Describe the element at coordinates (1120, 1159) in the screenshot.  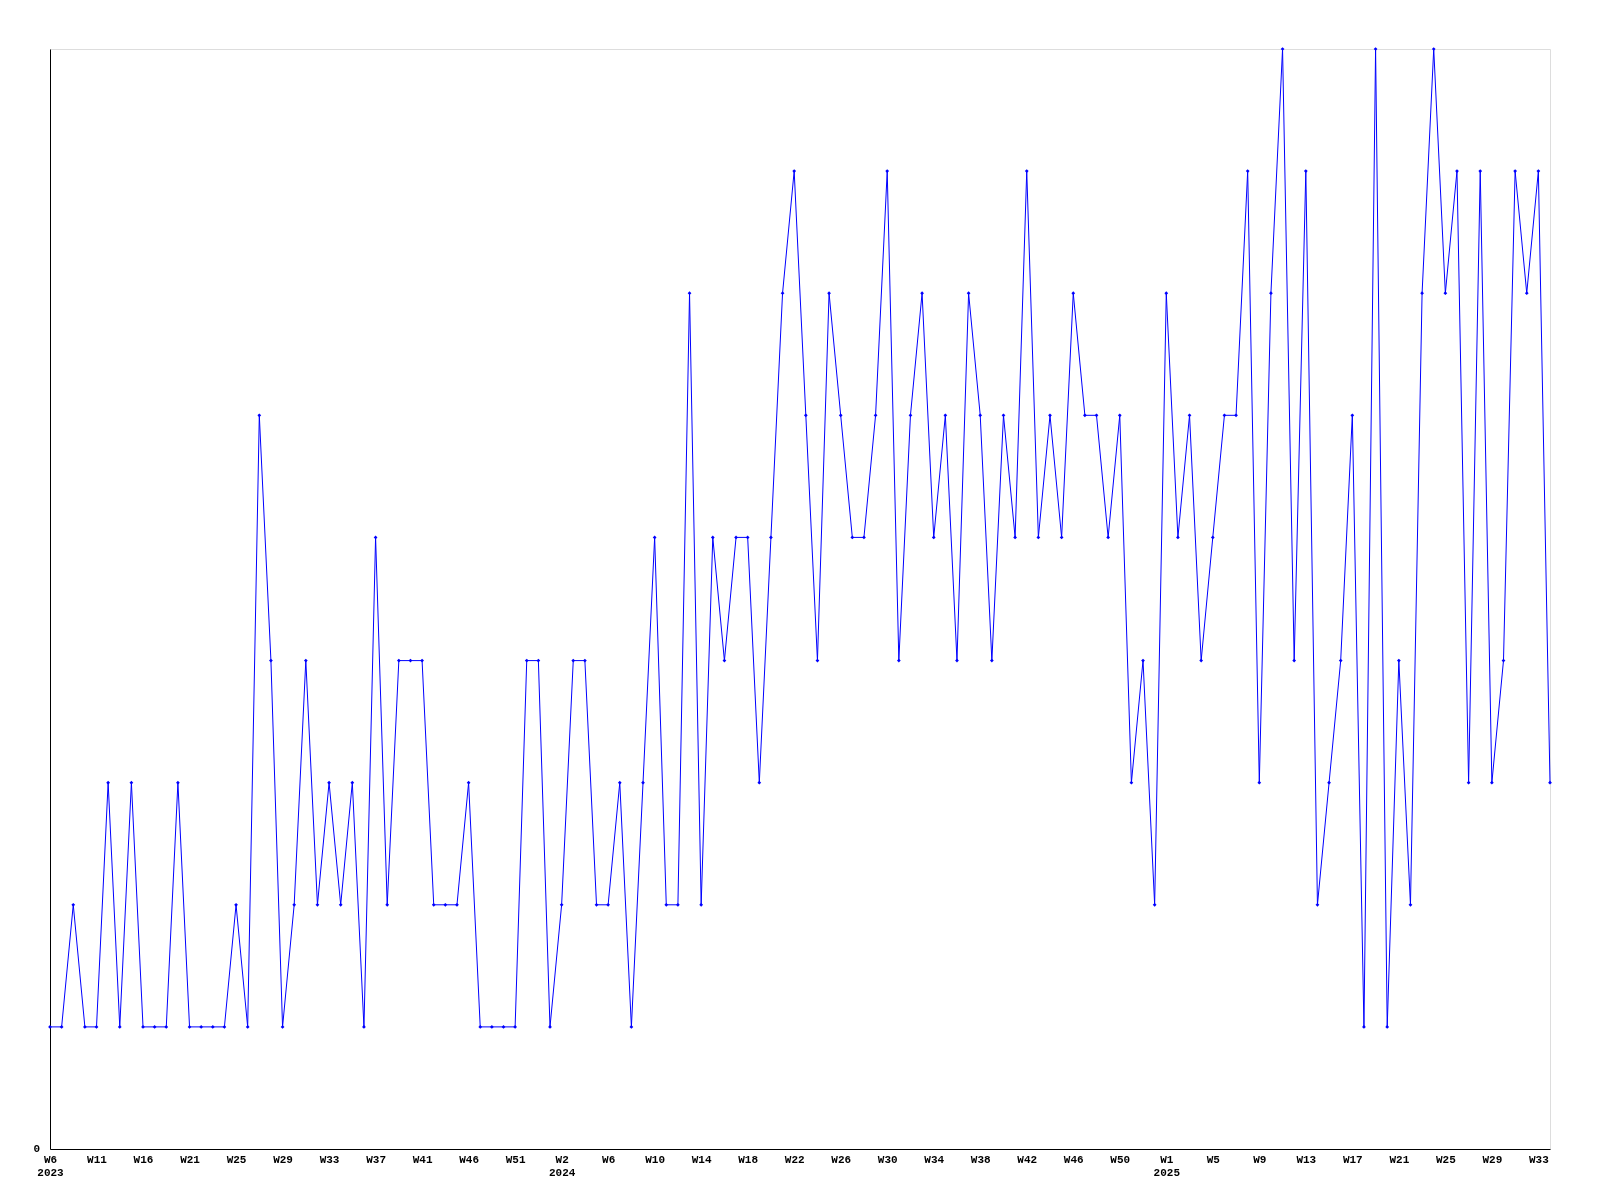
I see `x-tick-label: W50` at that location.